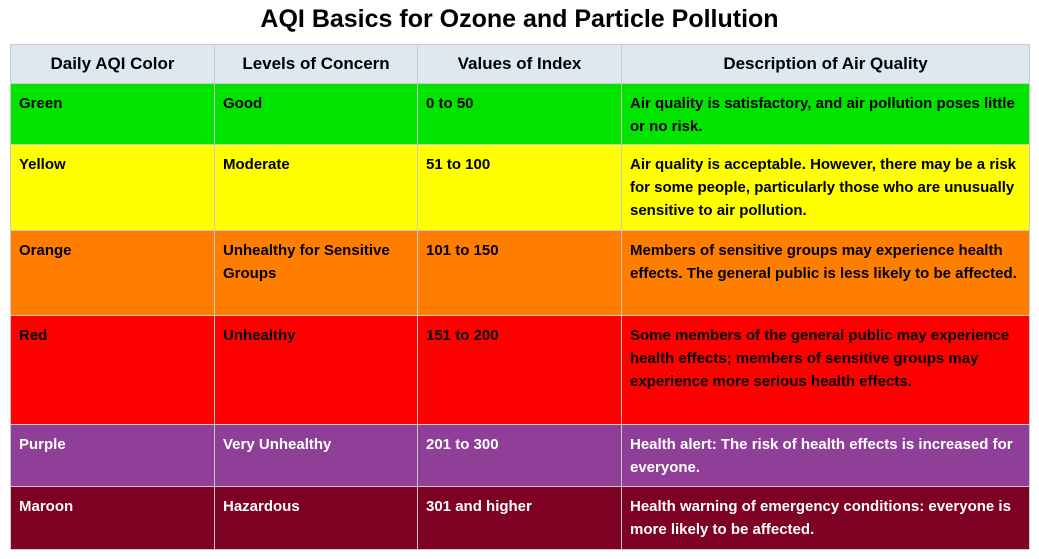 The width and height of the screenshot is (1039, 559). I want to click on header-levels-of-concern: Levels of Concern, so click(316, 64).